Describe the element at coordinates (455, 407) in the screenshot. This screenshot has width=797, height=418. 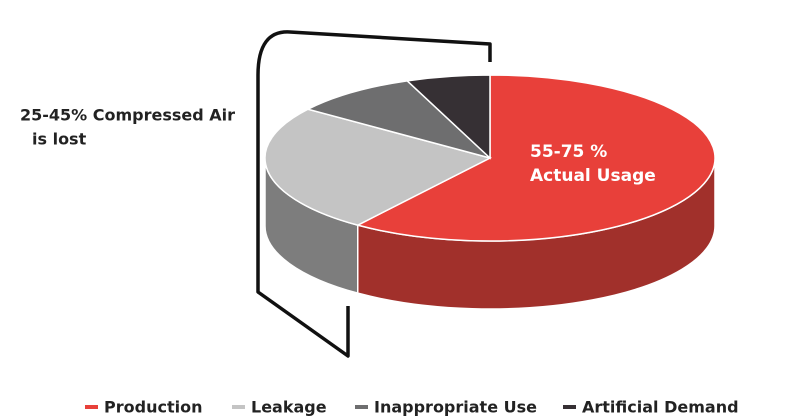
I see `legend-label: Inappropriate Use` at that location.